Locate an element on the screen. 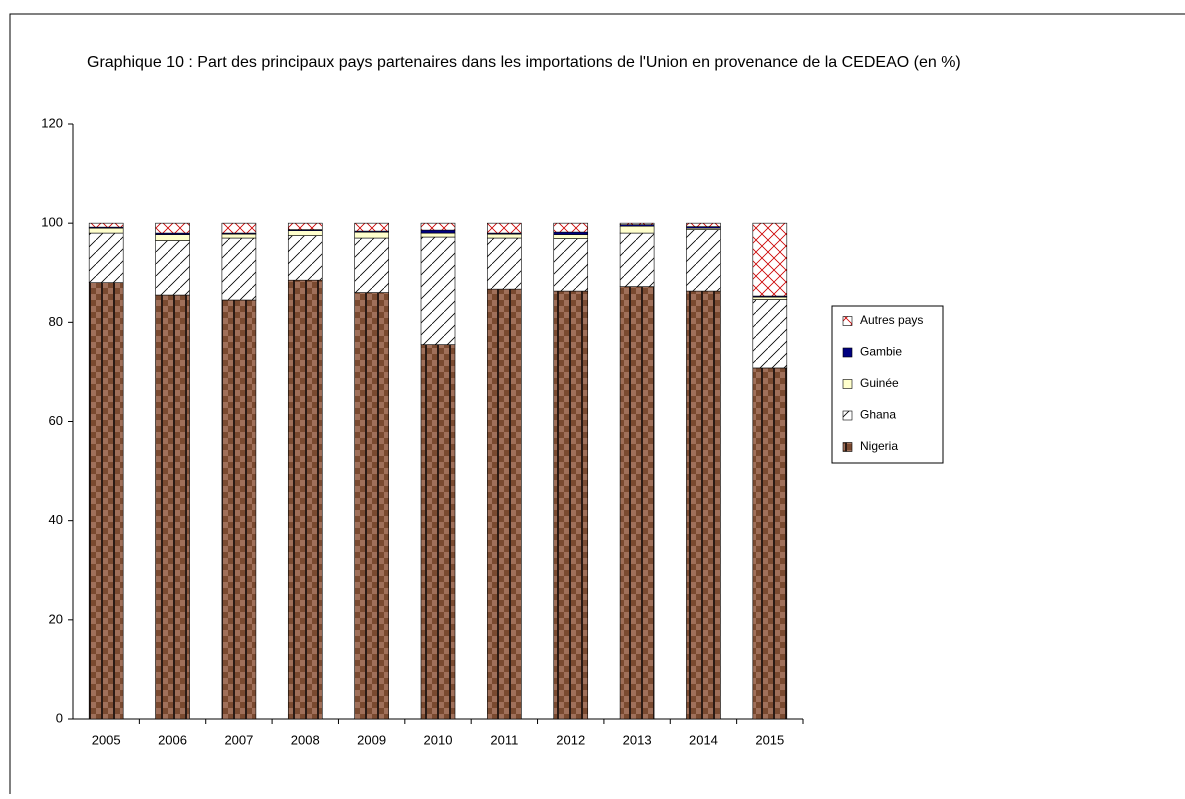 The width and height of the screenshot is (1185, 799). x-tick-label: 2009 is located at coordinates (371, 739).